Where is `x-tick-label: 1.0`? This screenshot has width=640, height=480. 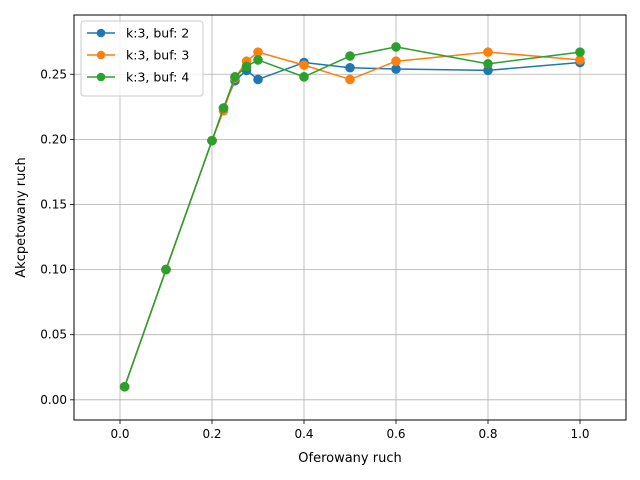 x-tick-label: 1.0 is located at coordinates (579, 434).